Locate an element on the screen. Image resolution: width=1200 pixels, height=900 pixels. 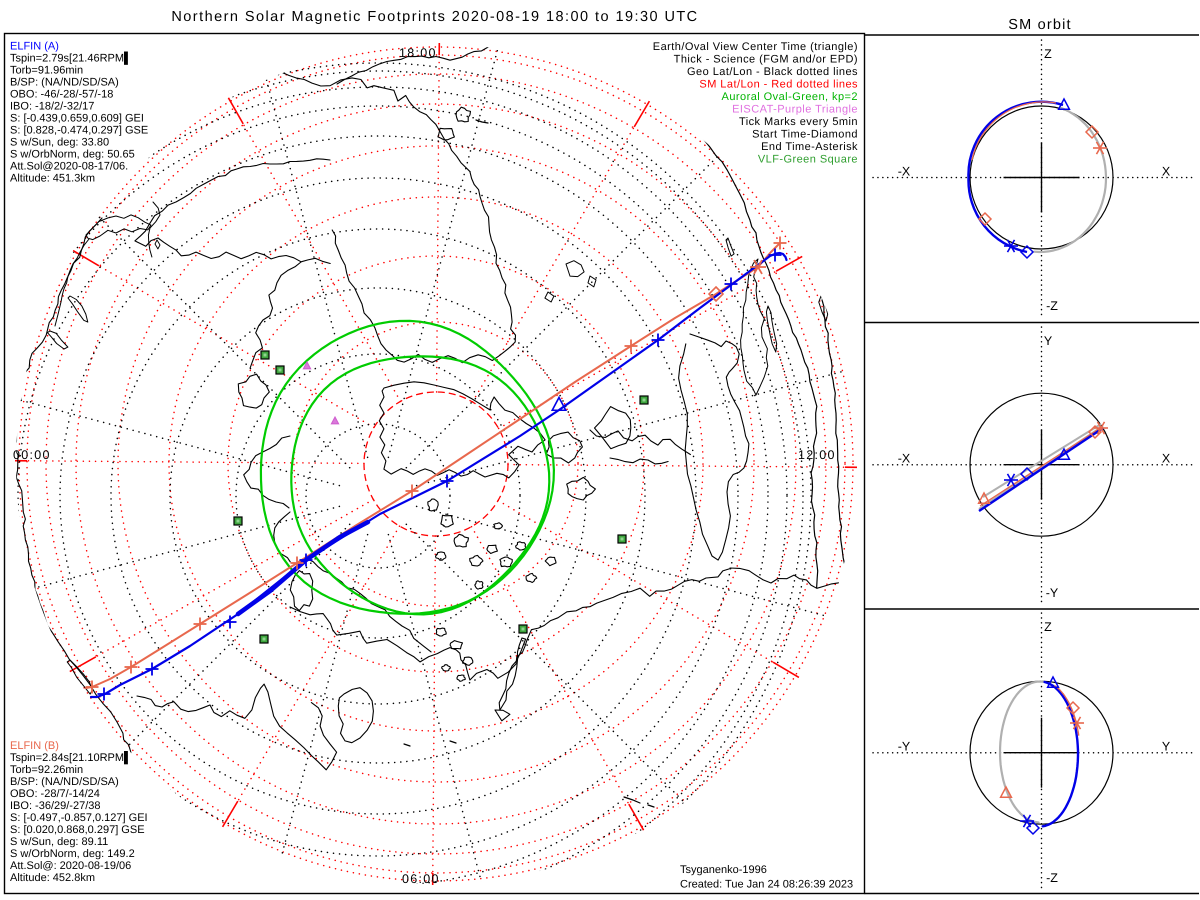
svg-text:Geo Lat/Lon - Black dotted lin: Geo Lat/Lon - Black dotted lines is located at coordinates (772, 72).